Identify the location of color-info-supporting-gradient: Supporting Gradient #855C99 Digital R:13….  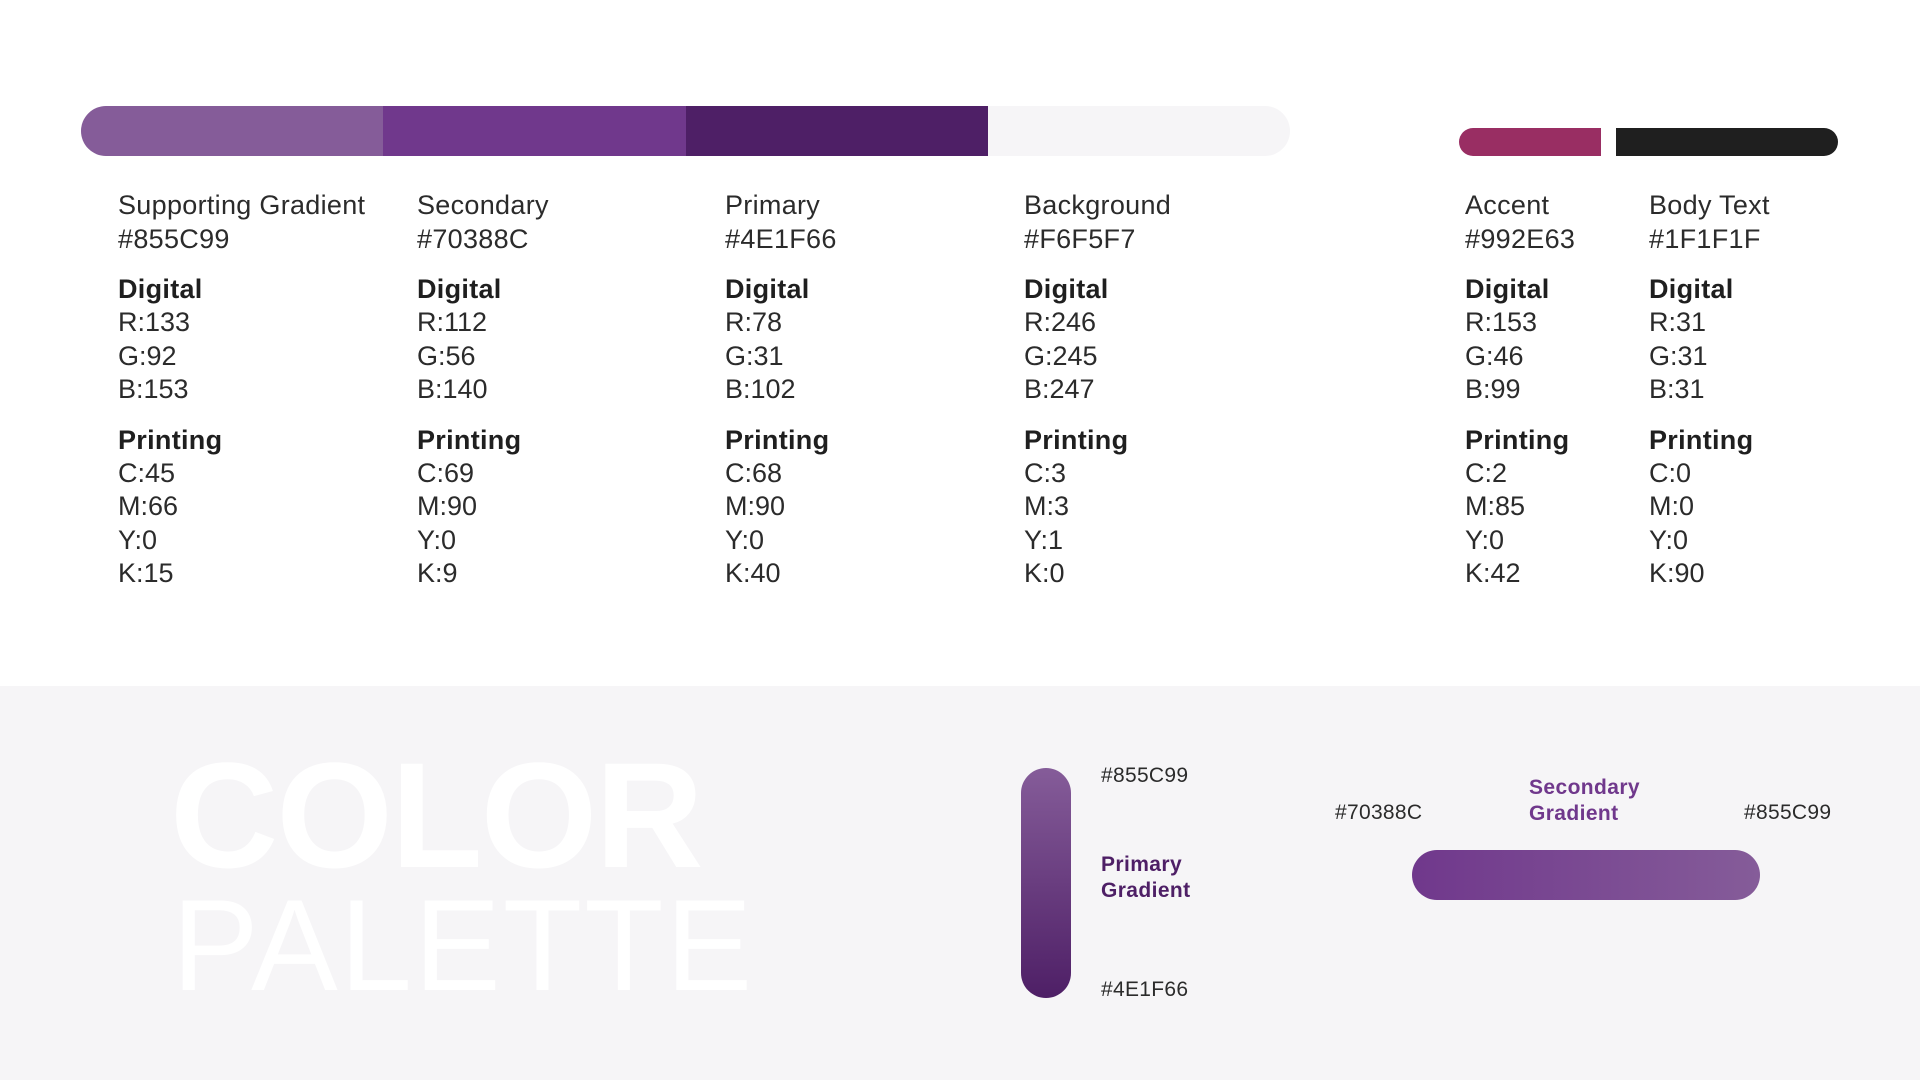
(241, 389).